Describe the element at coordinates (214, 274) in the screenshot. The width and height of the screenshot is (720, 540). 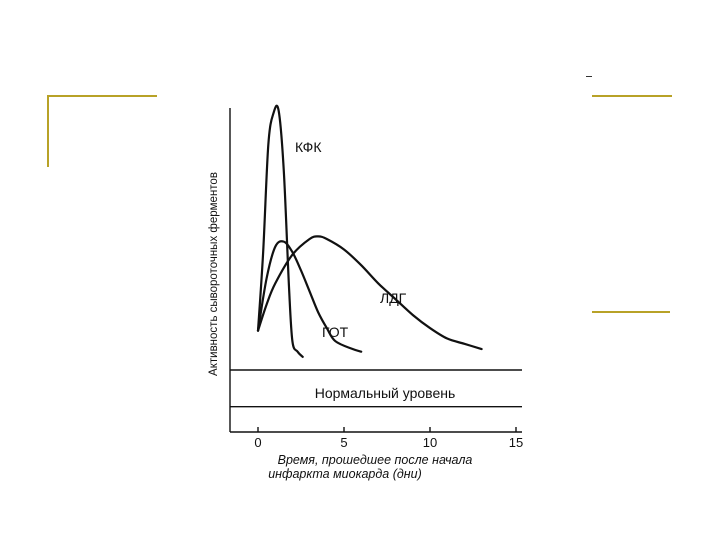
I see `y-axis-label: Активность сывороточных ферментов` at that location.